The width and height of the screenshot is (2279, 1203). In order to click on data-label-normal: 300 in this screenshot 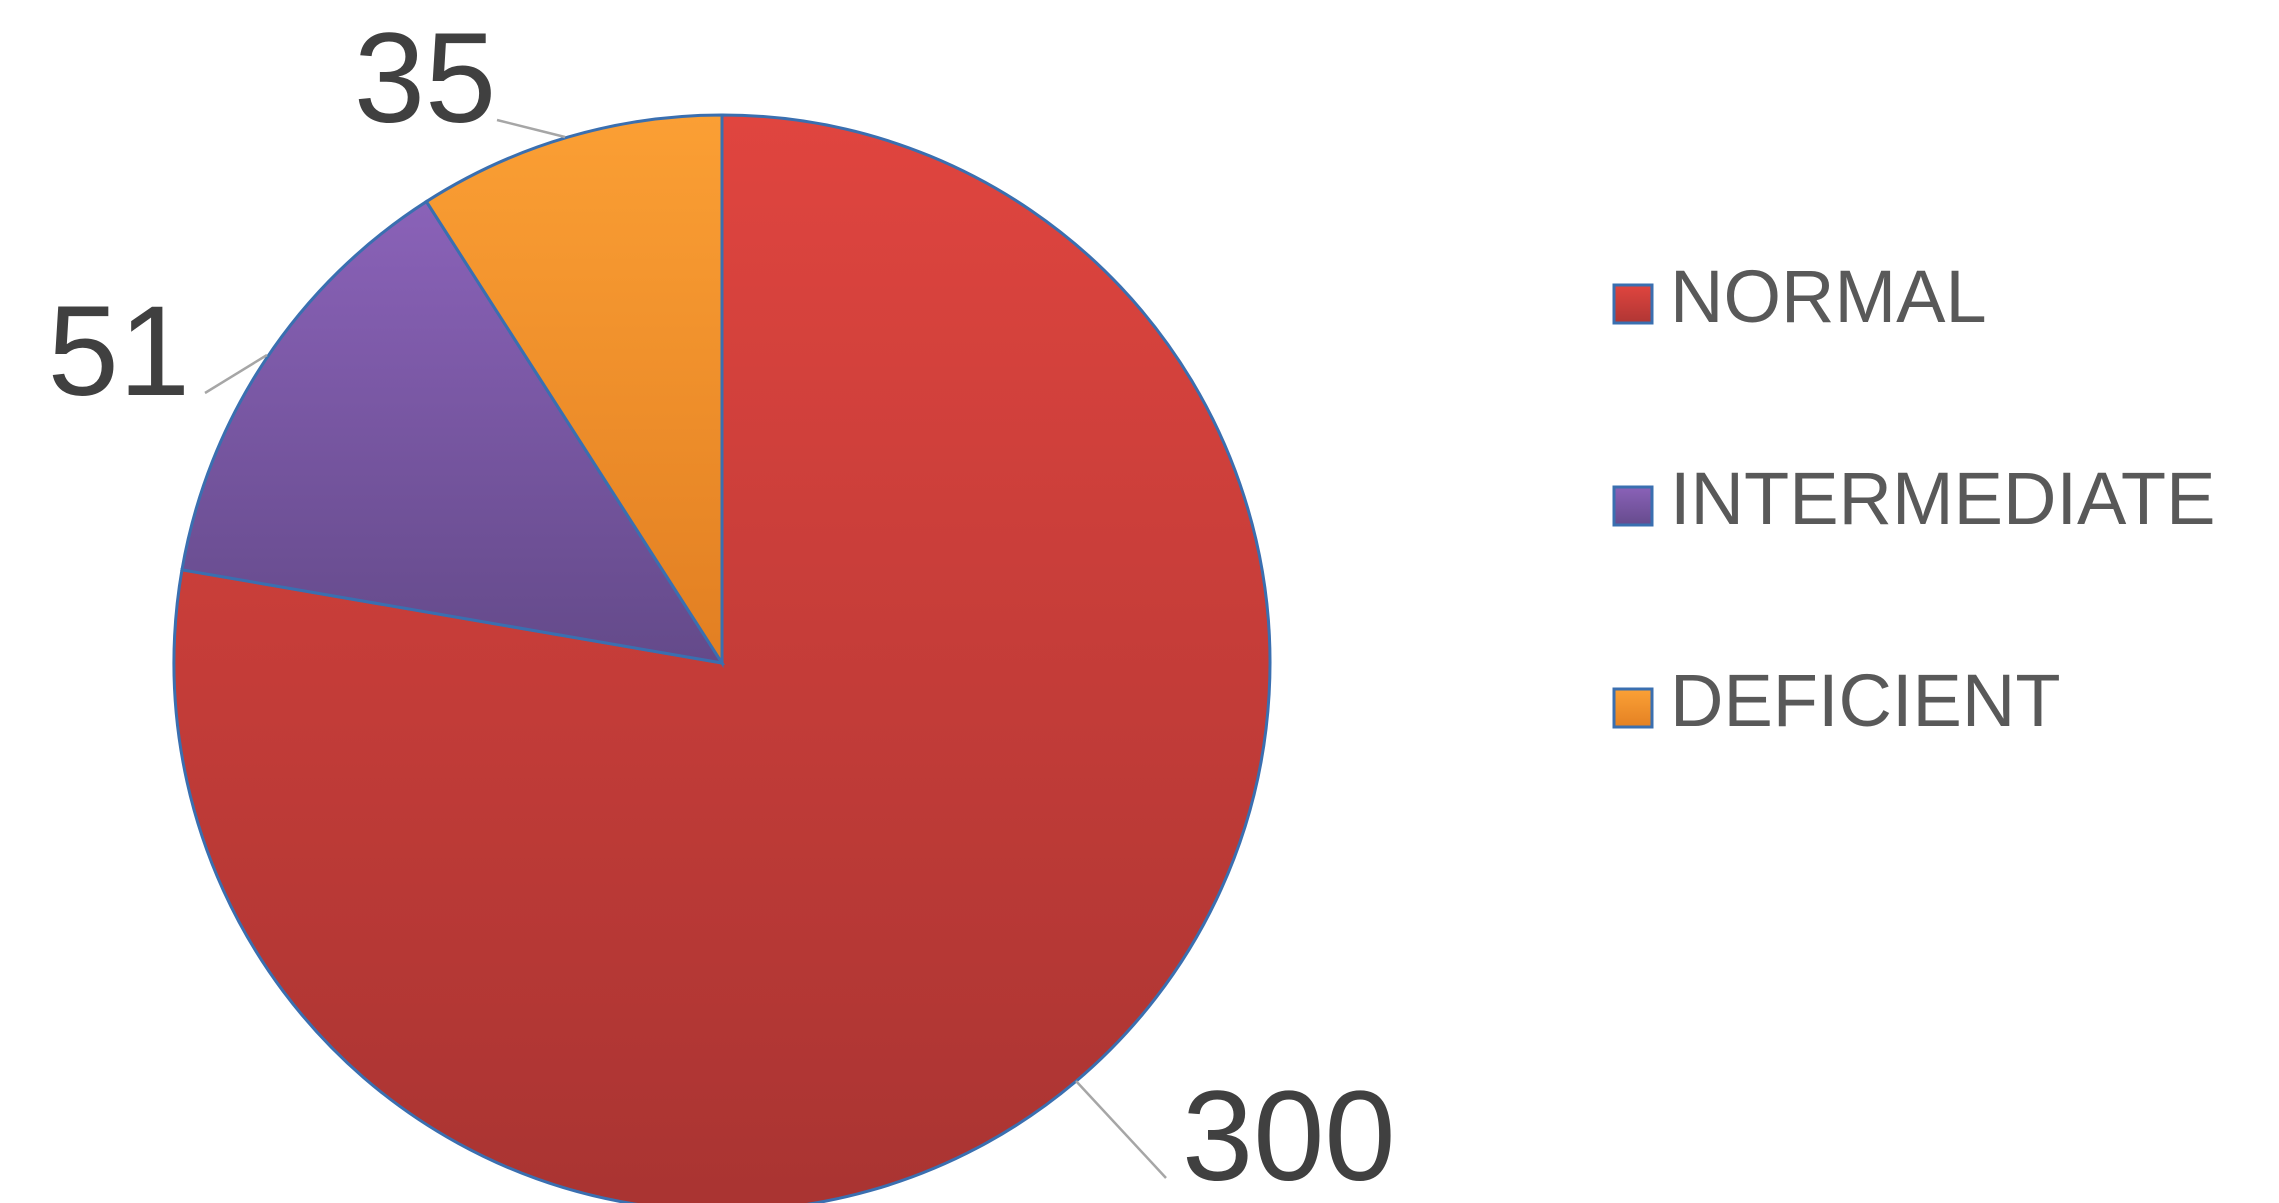, I will do `click(1289, 1134)`.